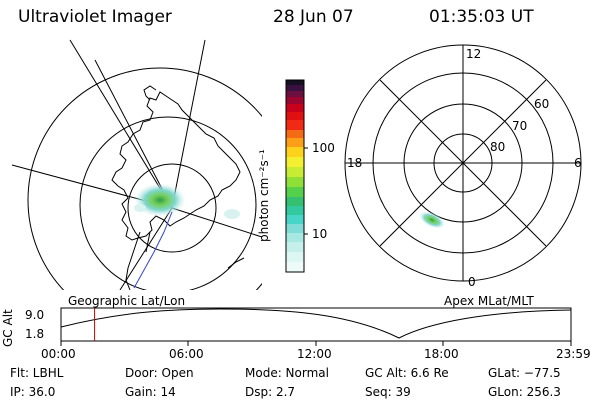  Describe the element at coordinates (33, 392) in the screenshot. I see `status-ip: IP: 36.0` at that location.